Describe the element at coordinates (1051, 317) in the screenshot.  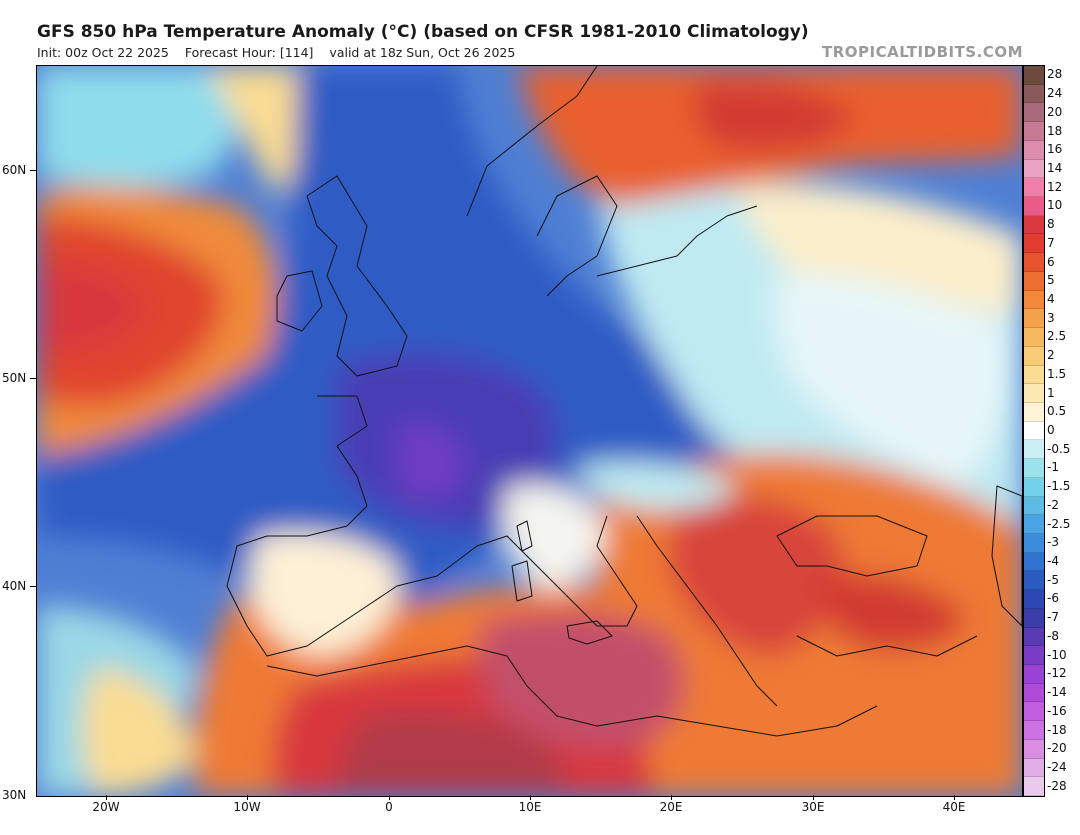
I see `colorbar-label: 3` at that location.